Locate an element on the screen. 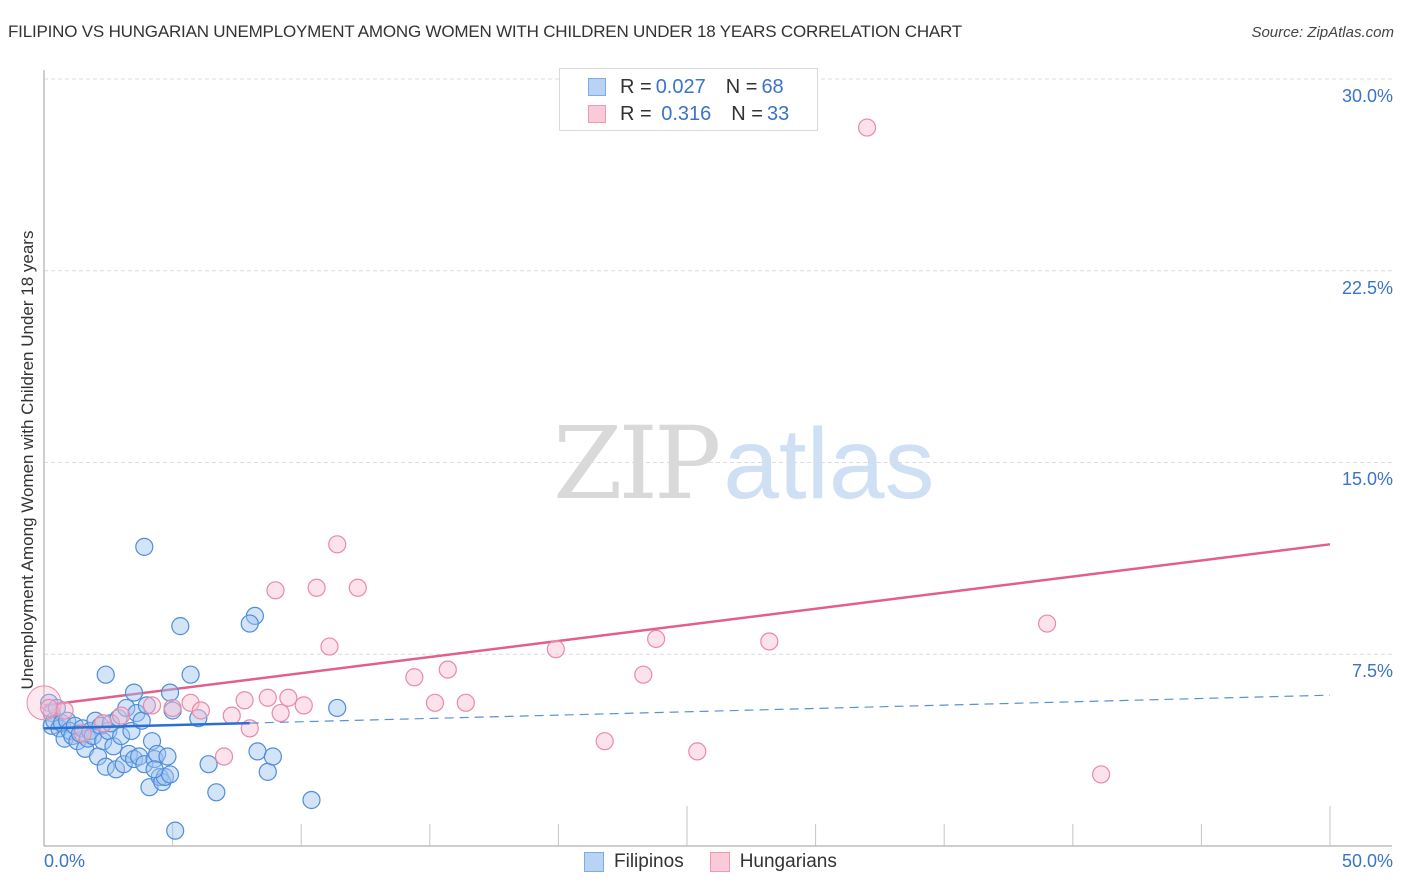  x-tick-50: 50.0% is located at coordinates (1367, 861).